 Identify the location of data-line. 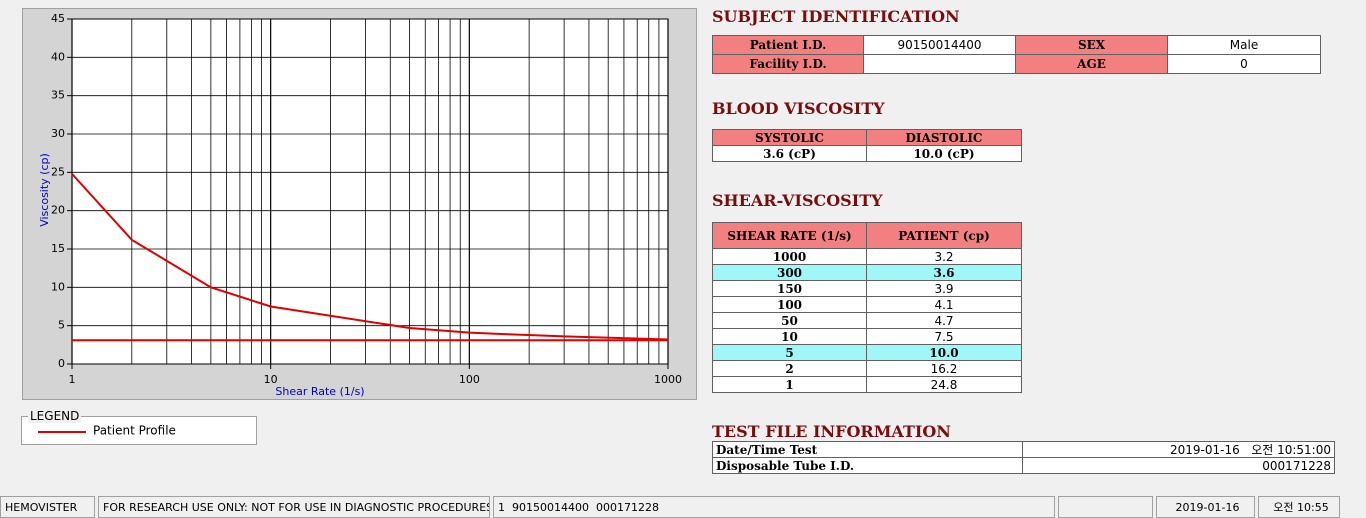
(370, 257).